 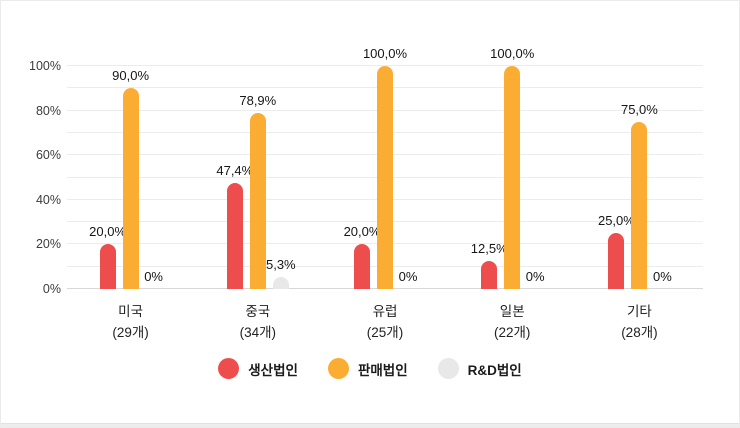 I want to click on value-label: 12,5%, so click(x=489, y=249).